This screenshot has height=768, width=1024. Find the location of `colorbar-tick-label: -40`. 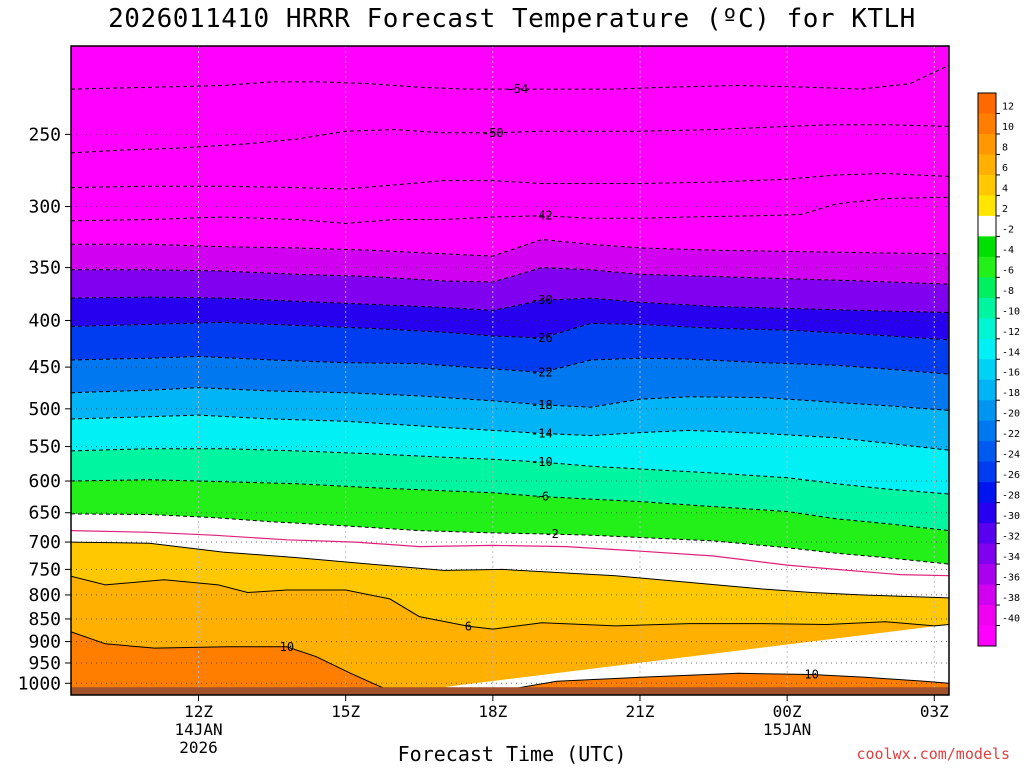

colorbar-tick-label: -40 is located at coordinates (1011, 619).